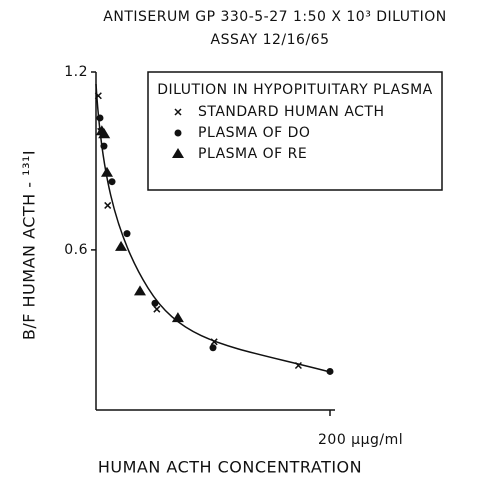  What do you see at coordinates (360, 440) in the screenshot?
I see `x-tick-label: 200 µµg/ml` at bounding box center [360, 440].